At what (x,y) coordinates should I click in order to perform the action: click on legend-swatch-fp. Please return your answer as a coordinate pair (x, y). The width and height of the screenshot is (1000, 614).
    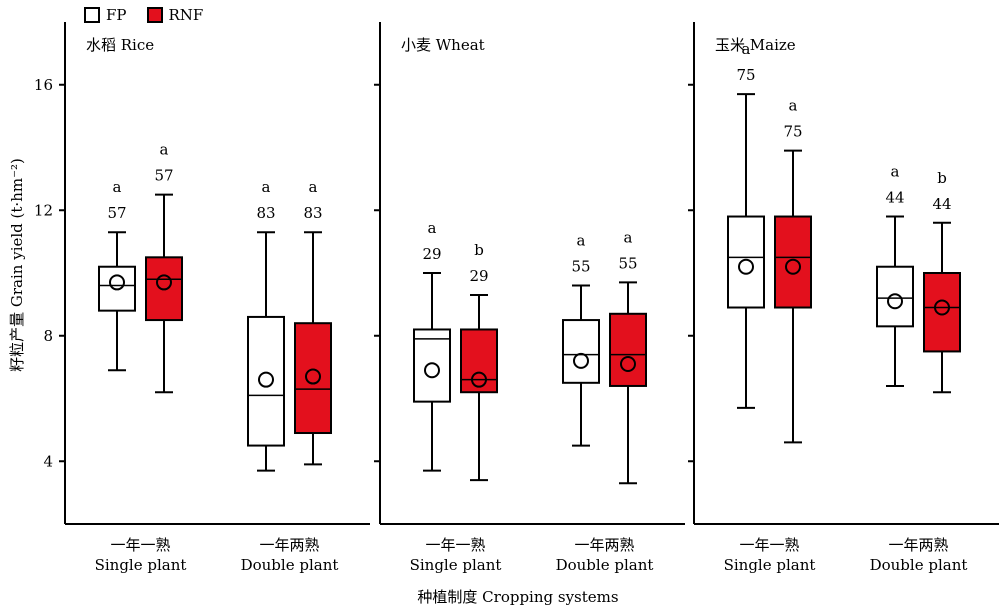
    Looking at the image, I should click on (92, 15).